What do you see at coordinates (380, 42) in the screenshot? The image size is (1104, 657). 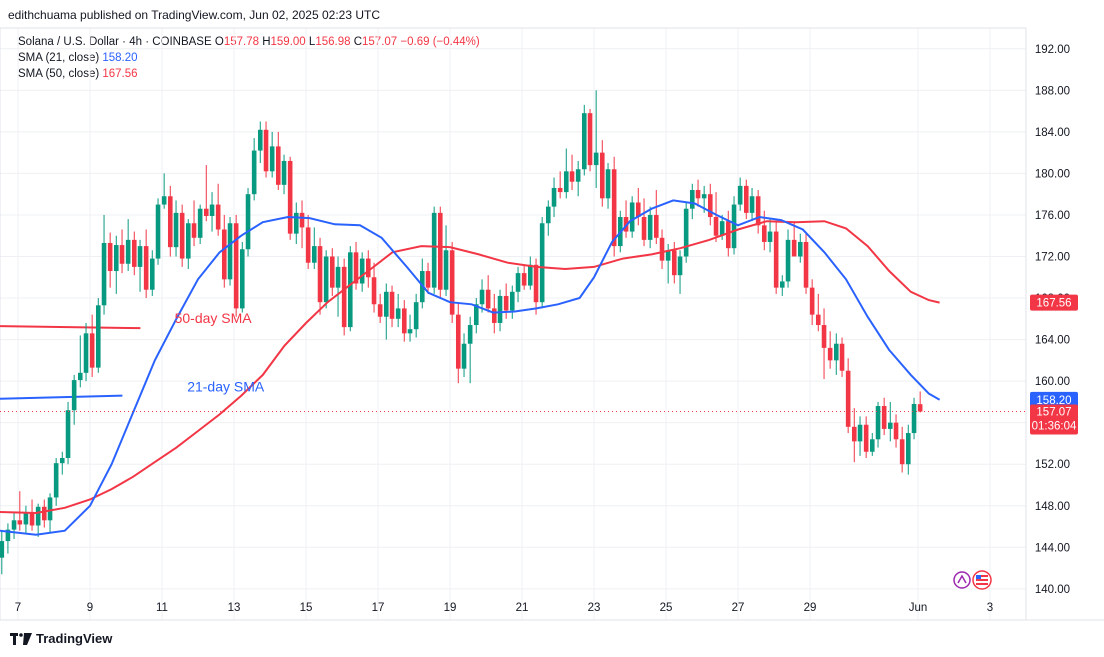 I see `close-value: 157.07` at bounding box center [380, 42].